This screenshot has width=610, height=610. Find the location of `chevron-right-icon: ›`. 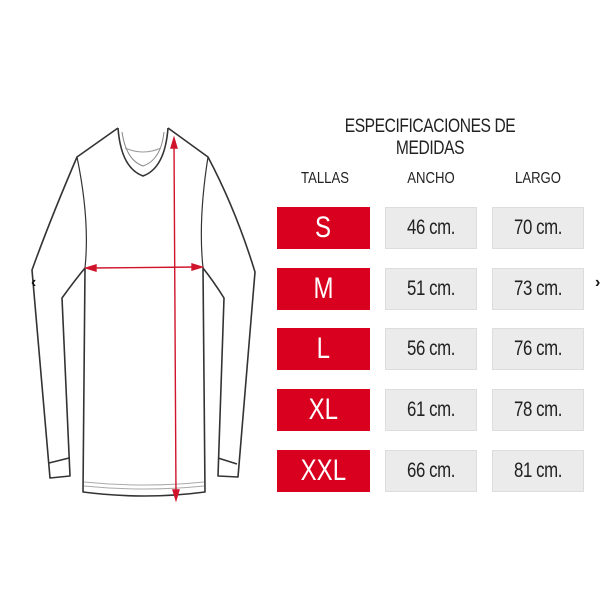

chevron-right-icon: › is located at coordinates (598, 282).